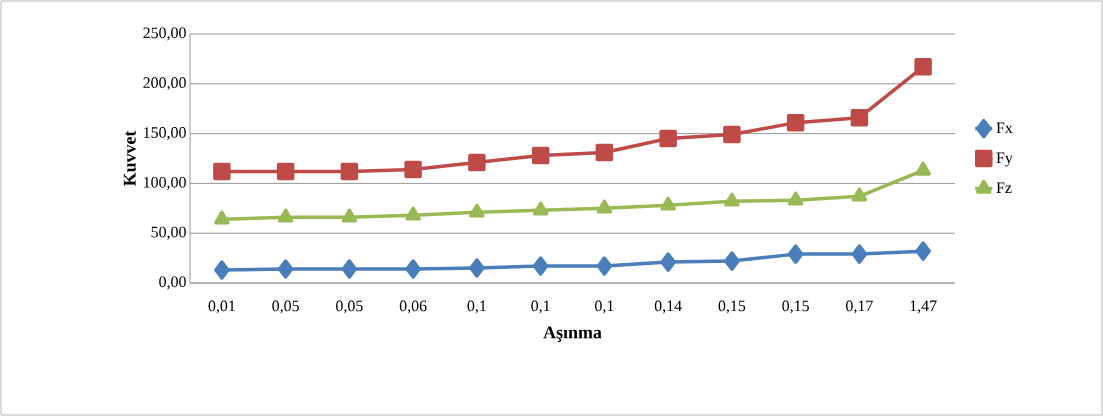  Describe the element at coordinates (164, 34) in the screenshot. I see `y-tick-label: 250,00` at that location.